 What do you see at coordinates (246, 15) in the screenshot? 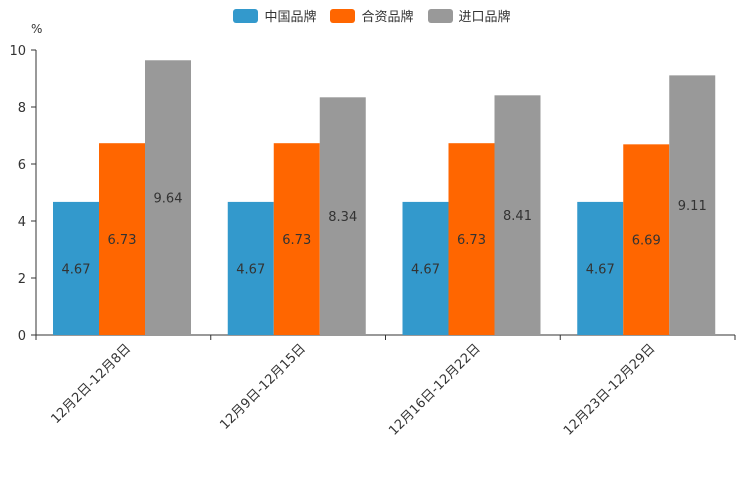
I see `legend-swatch-china-brand` at bounding box center [246, 15].